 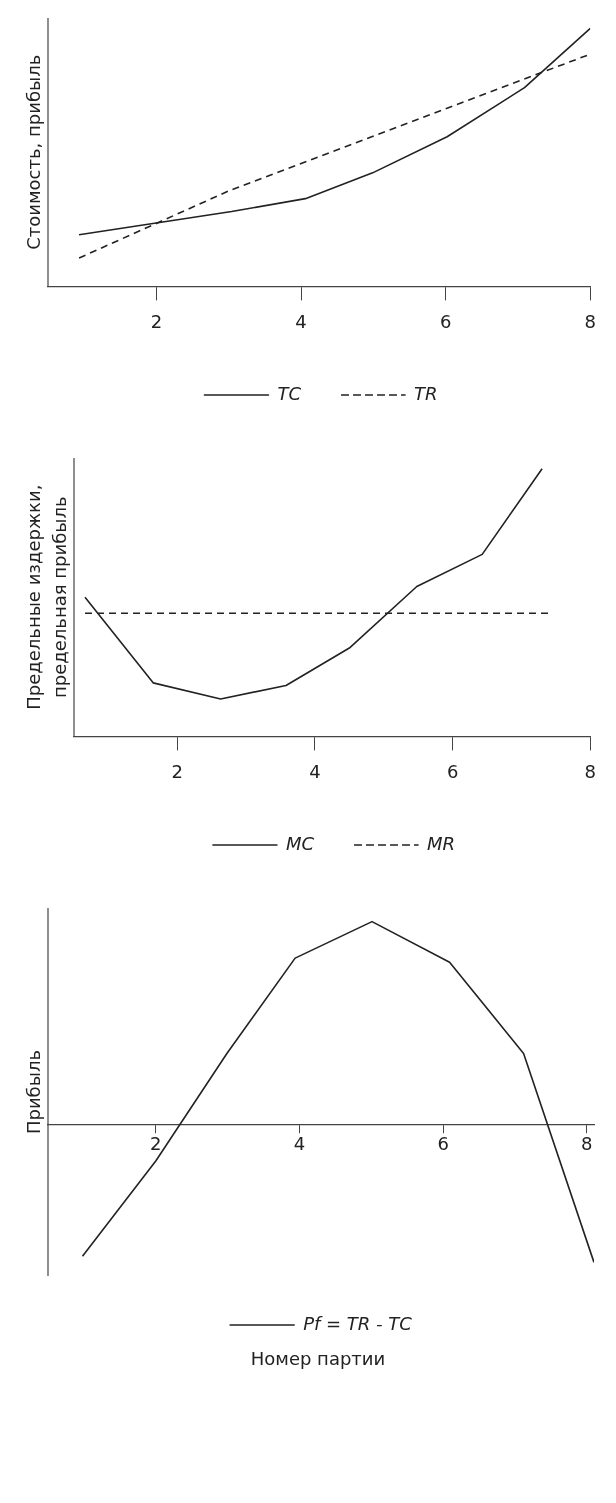 What do you see at coordinates (289, 393) in the screenshot?
I see `legend-label: TC` at bounding box center [289, 393].